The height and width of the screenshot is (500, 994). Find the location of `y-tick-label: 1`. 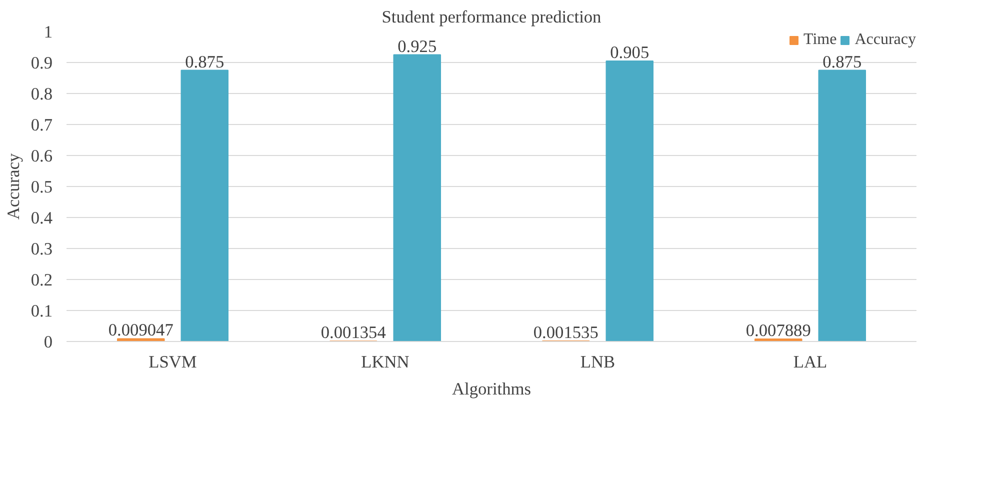

y-tick-label: 1 is located at coordinates (48, 32).